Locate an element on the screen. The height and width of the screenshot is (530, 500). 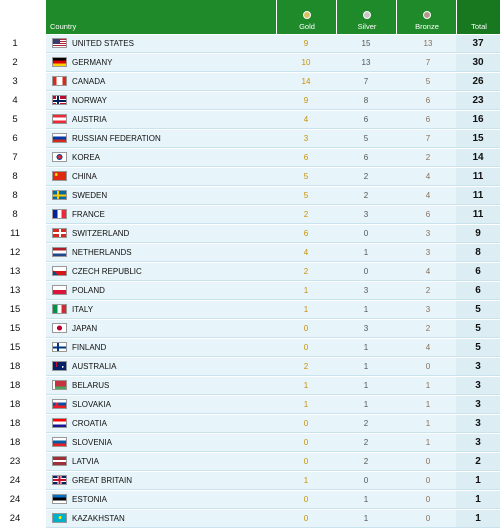
country-name: GERMANY is located at coordinates (92, 62).